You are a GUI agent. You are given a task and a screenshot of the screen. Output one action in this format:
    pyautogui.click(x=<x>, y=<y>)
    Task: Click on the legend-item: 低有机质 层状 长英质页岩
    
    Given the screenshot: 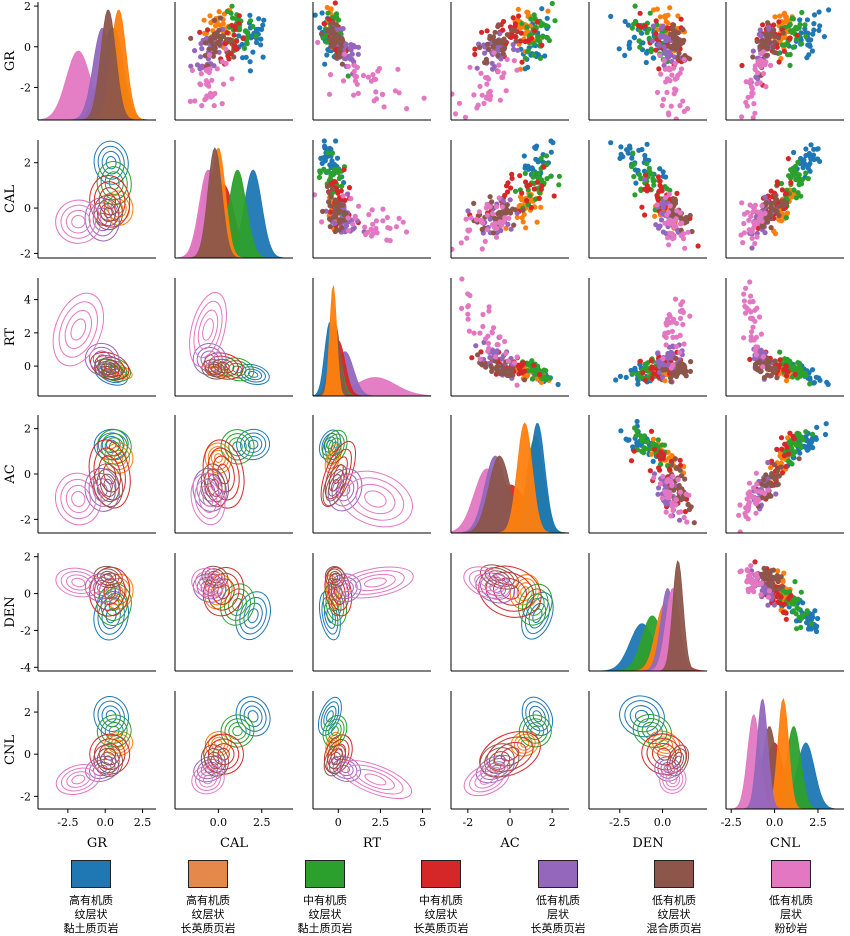 What is the action you would take?
    pyautogui.click(x=558, y=898)
    